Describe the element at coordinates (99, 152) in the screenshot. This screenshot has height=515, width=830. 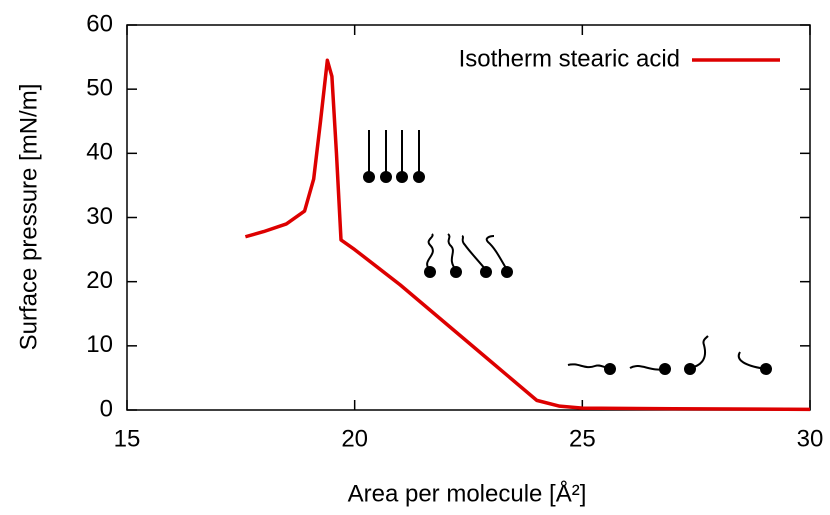
I see `y-tick-label: 40` at that location.